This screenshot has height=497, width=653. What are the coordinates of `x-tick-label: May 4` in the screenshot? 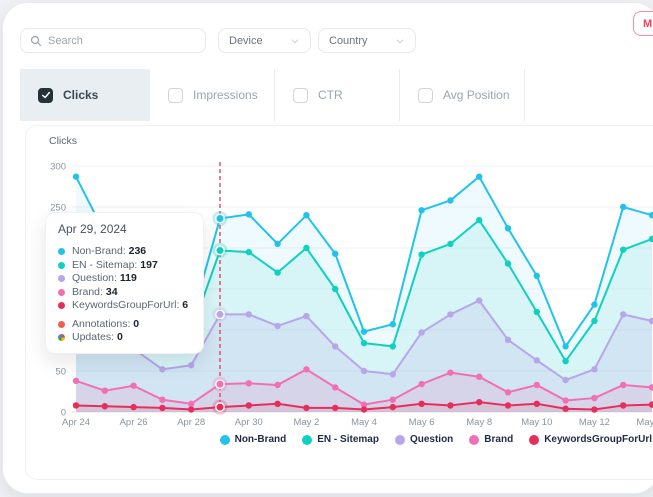 It's located at (364, 422).